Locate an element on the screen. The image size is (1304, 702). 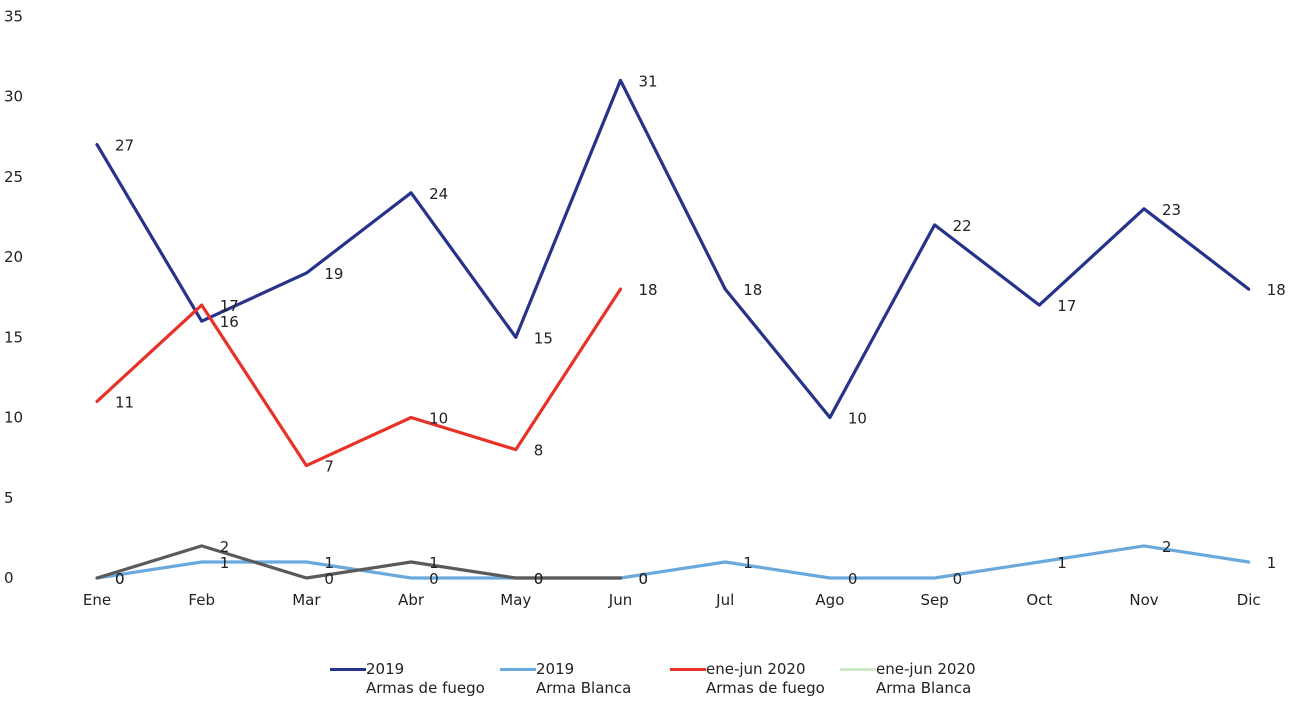
data-label: 23 is located at coordinates (1171, 210).